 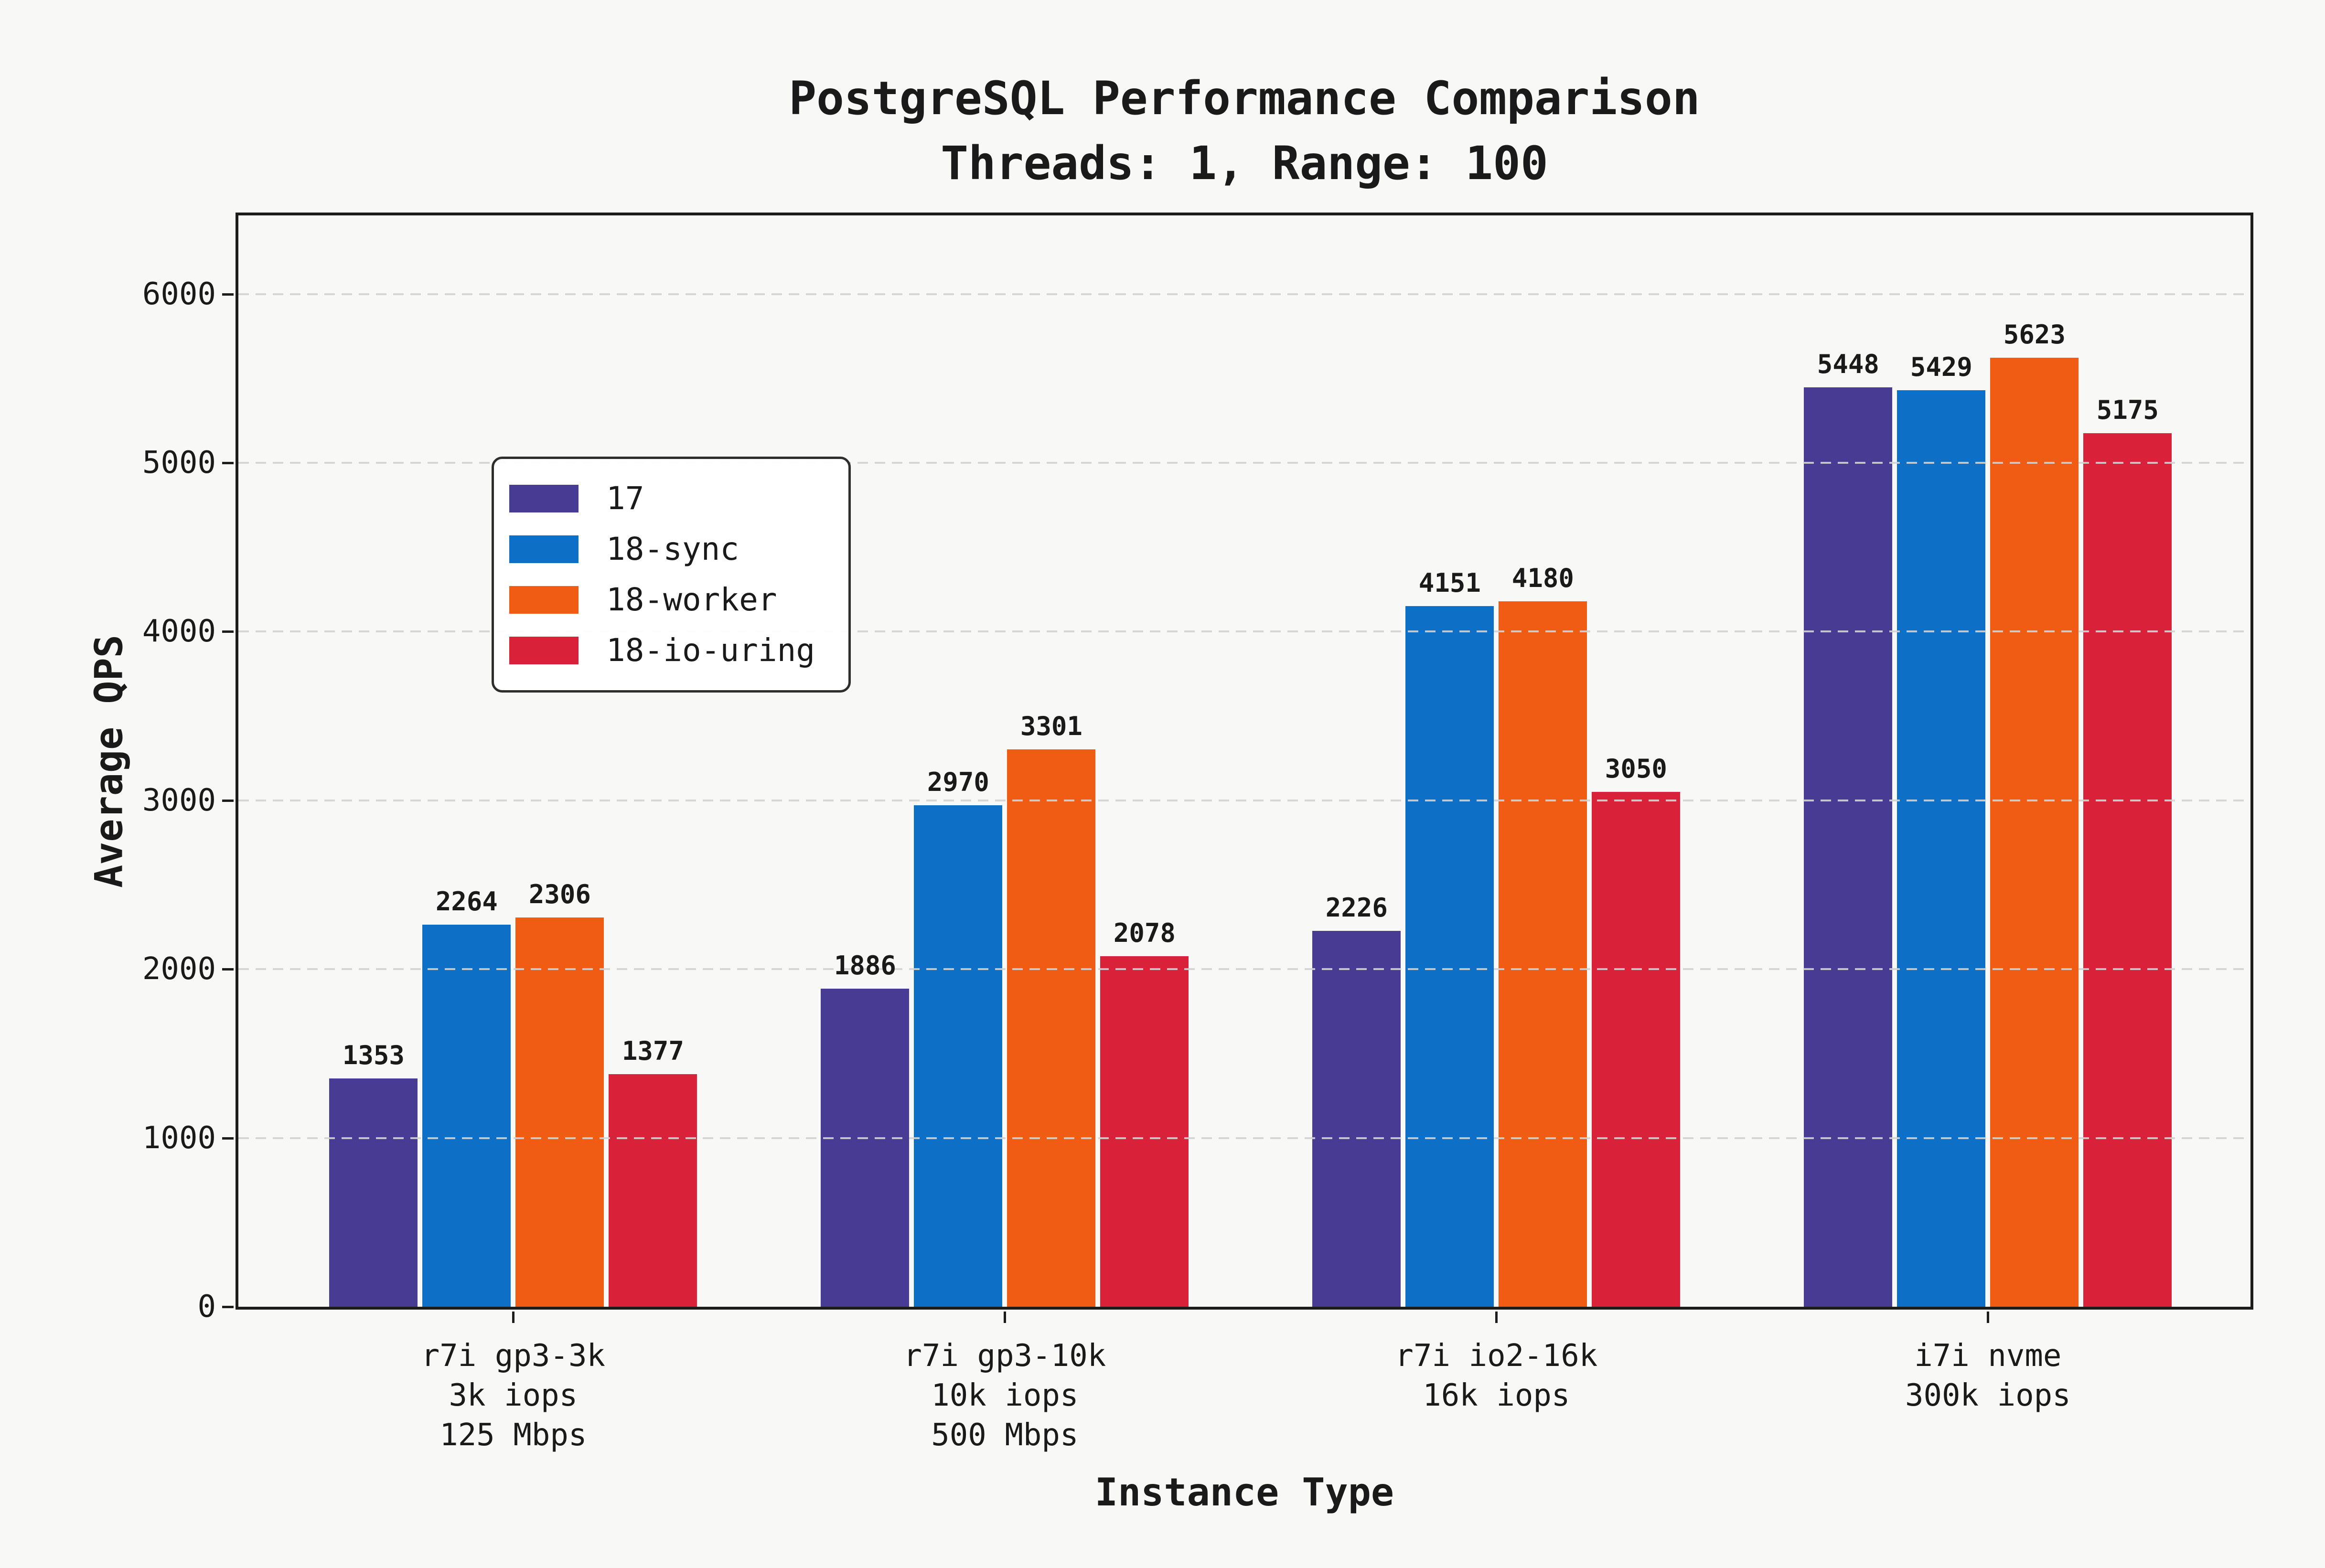 What do you see at coordinates (2034, 334) in the screenshot?
I see `bar-value-label: 5623` at bounding box center [2034, 334].